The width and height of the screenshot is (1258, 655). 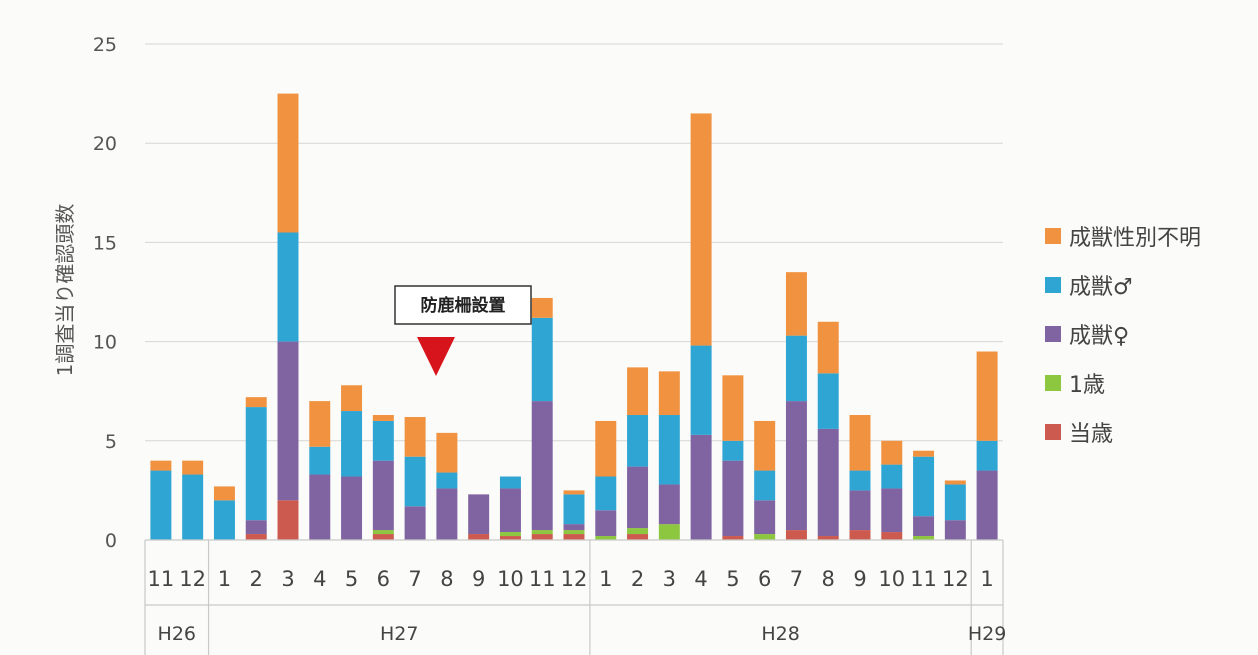 What do you see at coordinates (780, 634) in the screenshot?
I see `year-label: H28` at bounding box center [780, 634].